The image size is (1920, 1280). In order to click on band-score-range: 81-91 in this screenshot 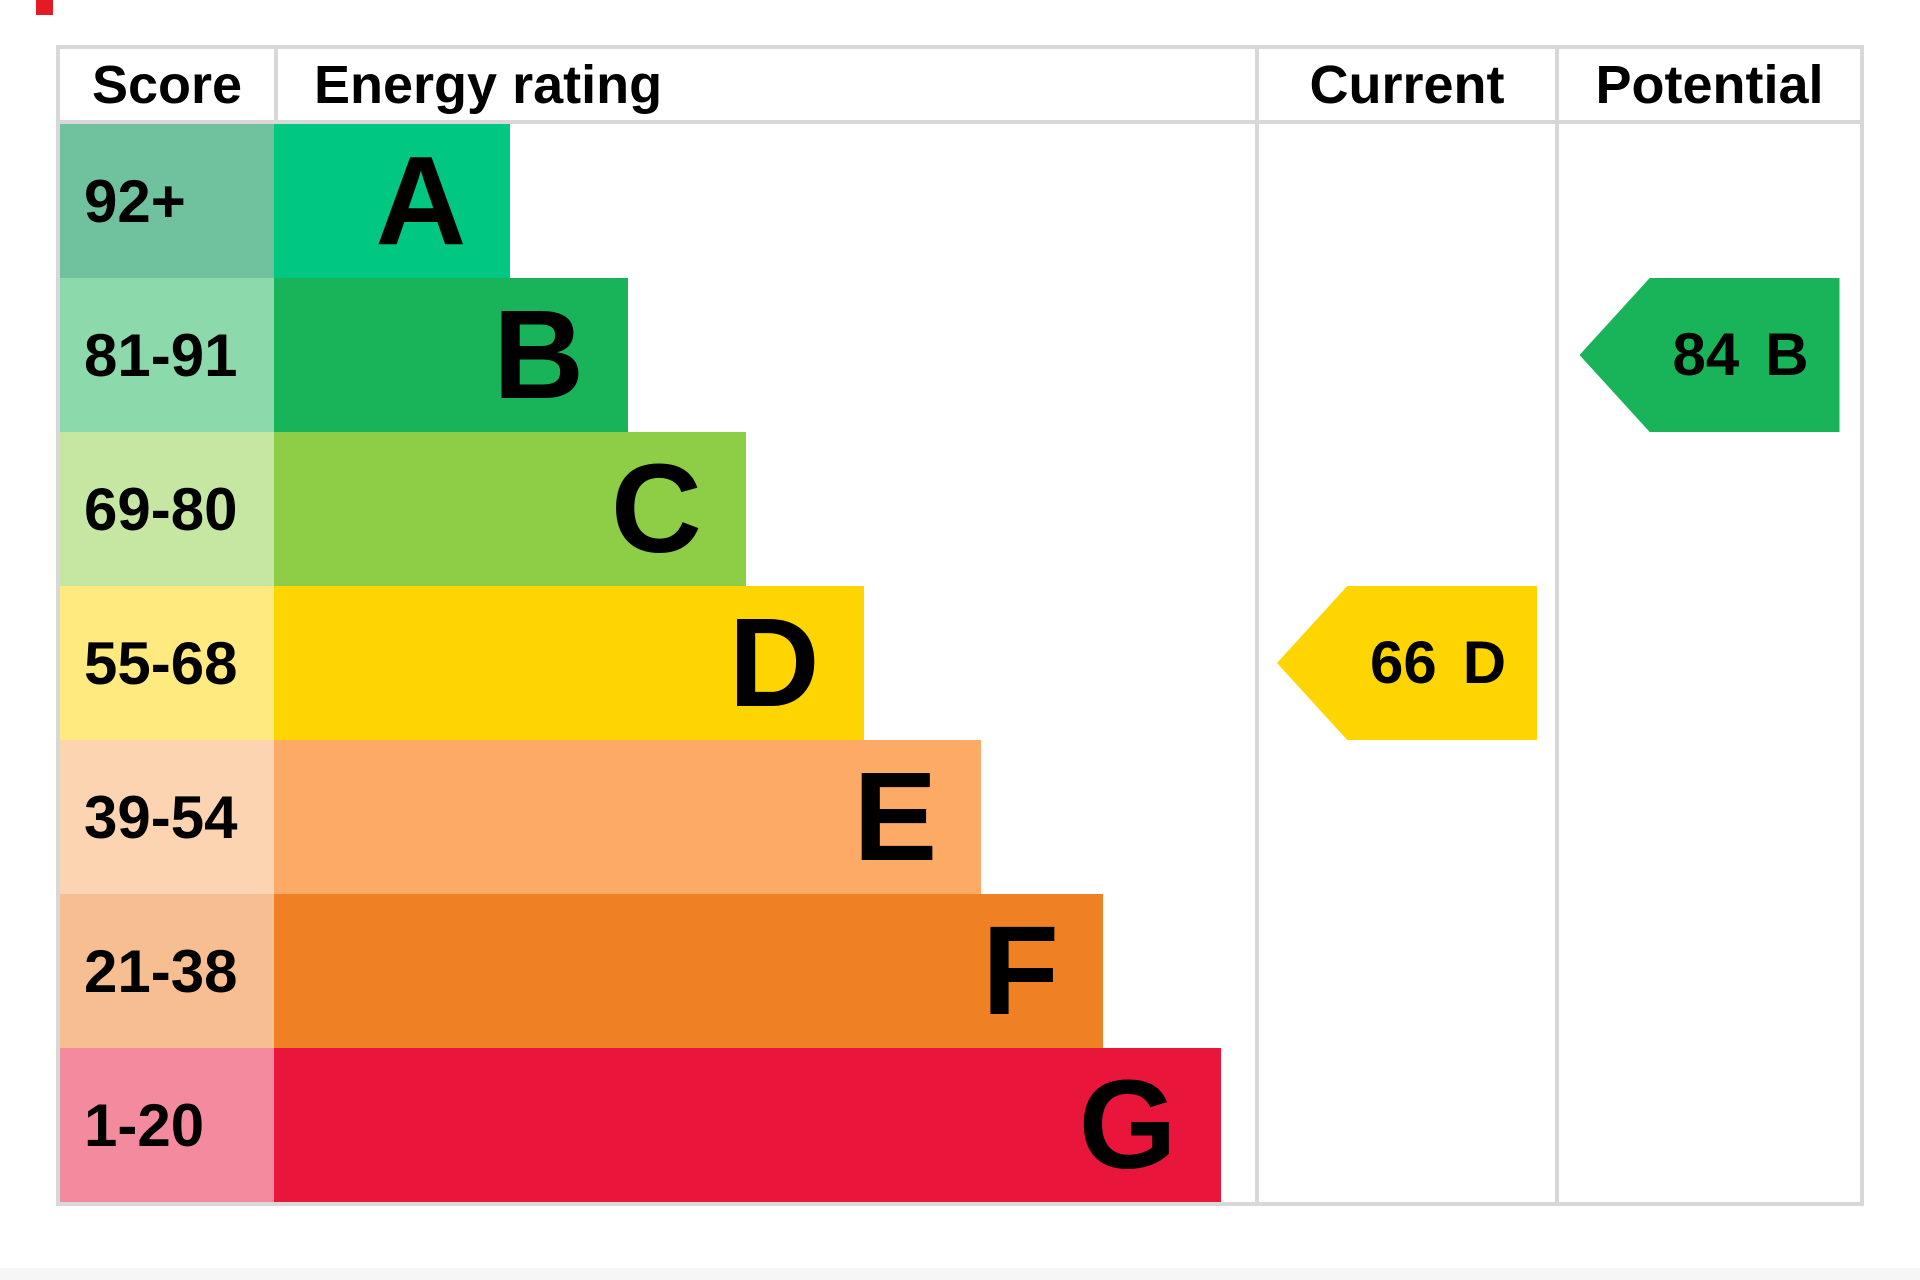, I will do `click(167, 355)`.